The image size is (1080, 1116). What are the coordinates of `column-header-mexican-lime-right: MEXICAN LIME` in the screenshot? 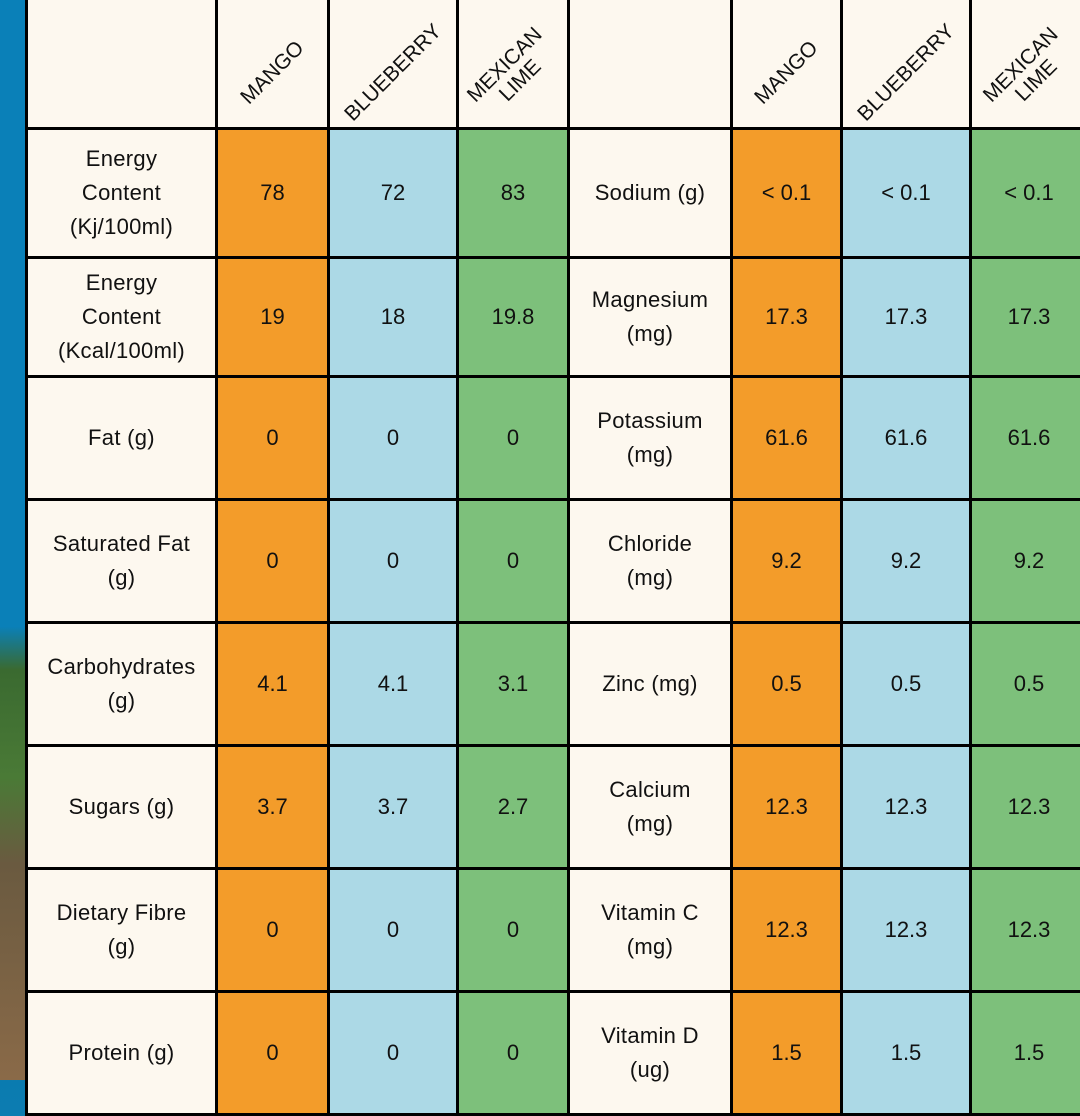 It's located at (1026, 63).